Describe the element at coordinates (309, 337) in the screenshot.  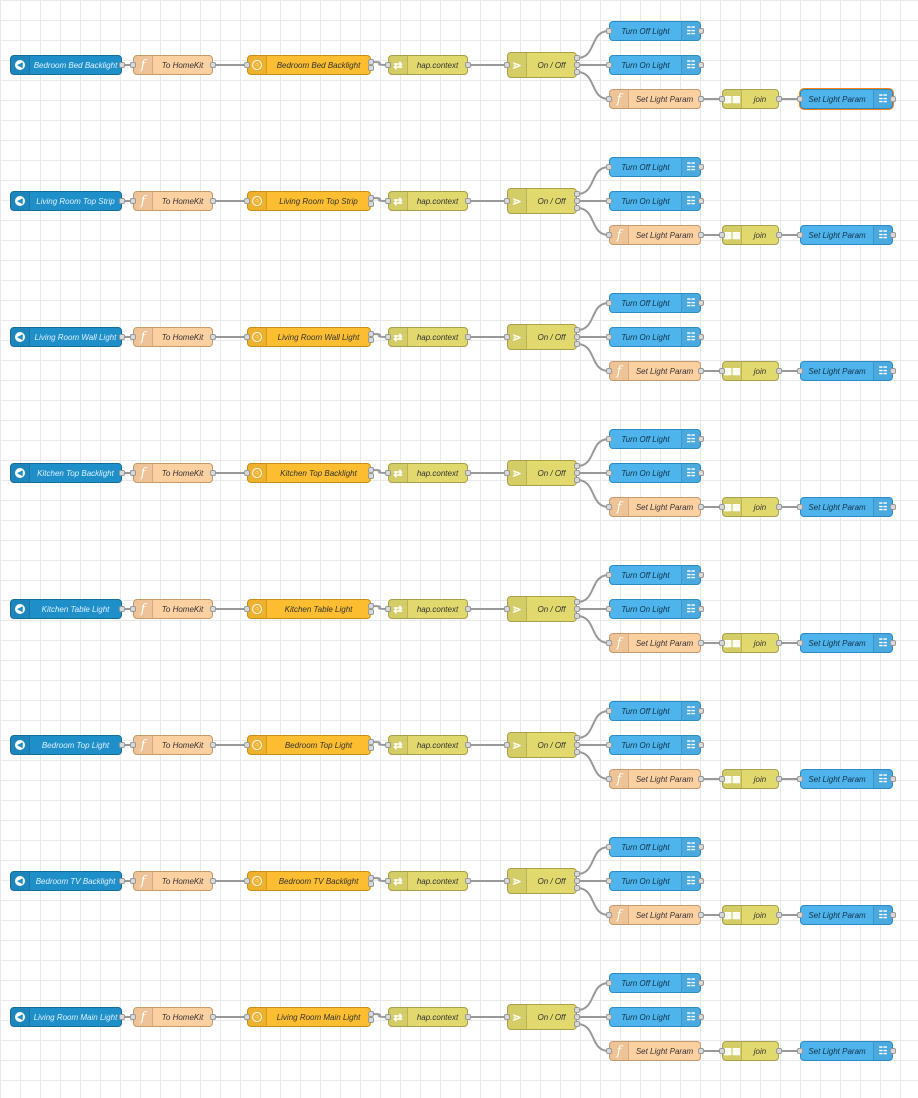
I see `homekit-accessory-node: ⌂ Living Room Wall Light` at that location.